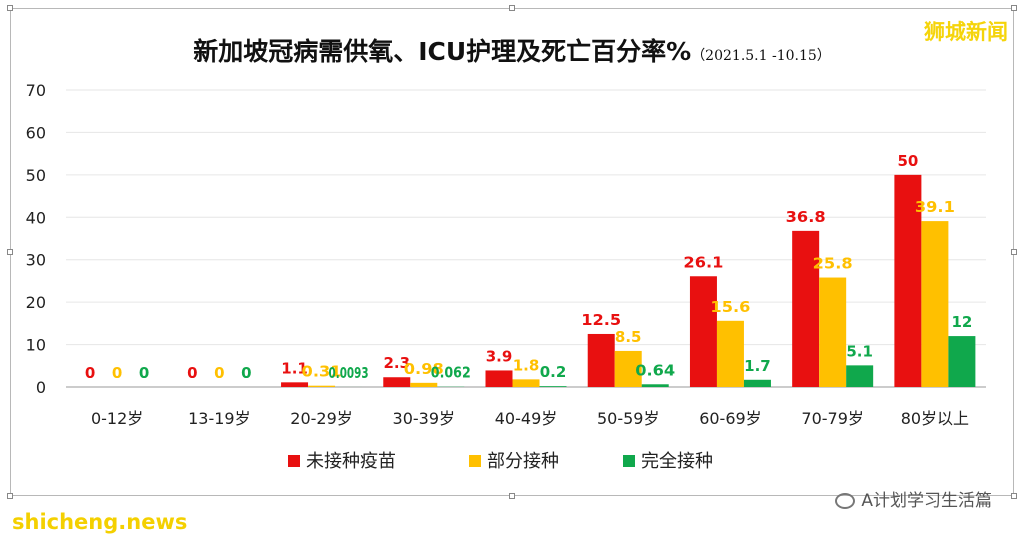  I want to click on x-tick-label: 30-39岁, so click(424, 418).